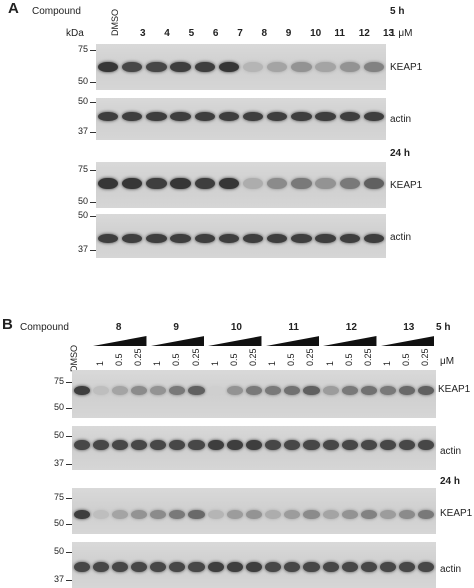 This screenshot has height=588, width=474. What do you see at coordinates (115, 22) in the screenshot?
I see `panel-a-dmso-label: DMSO` at bounding box center [115, 22].